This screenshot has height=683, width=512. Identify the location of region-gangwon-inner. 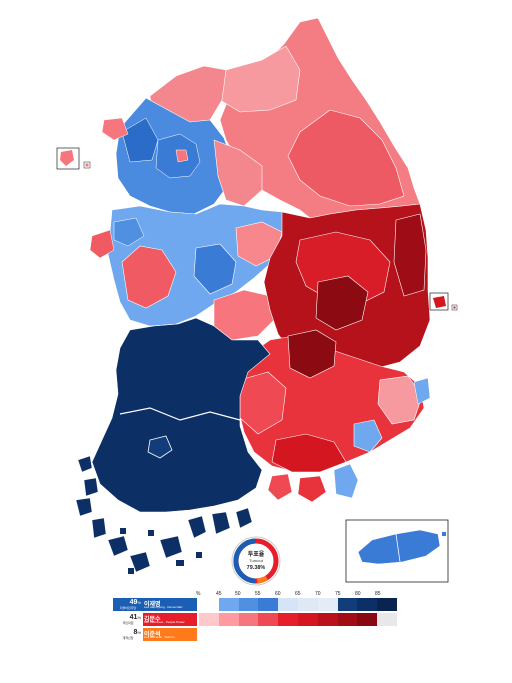
(346, 158).